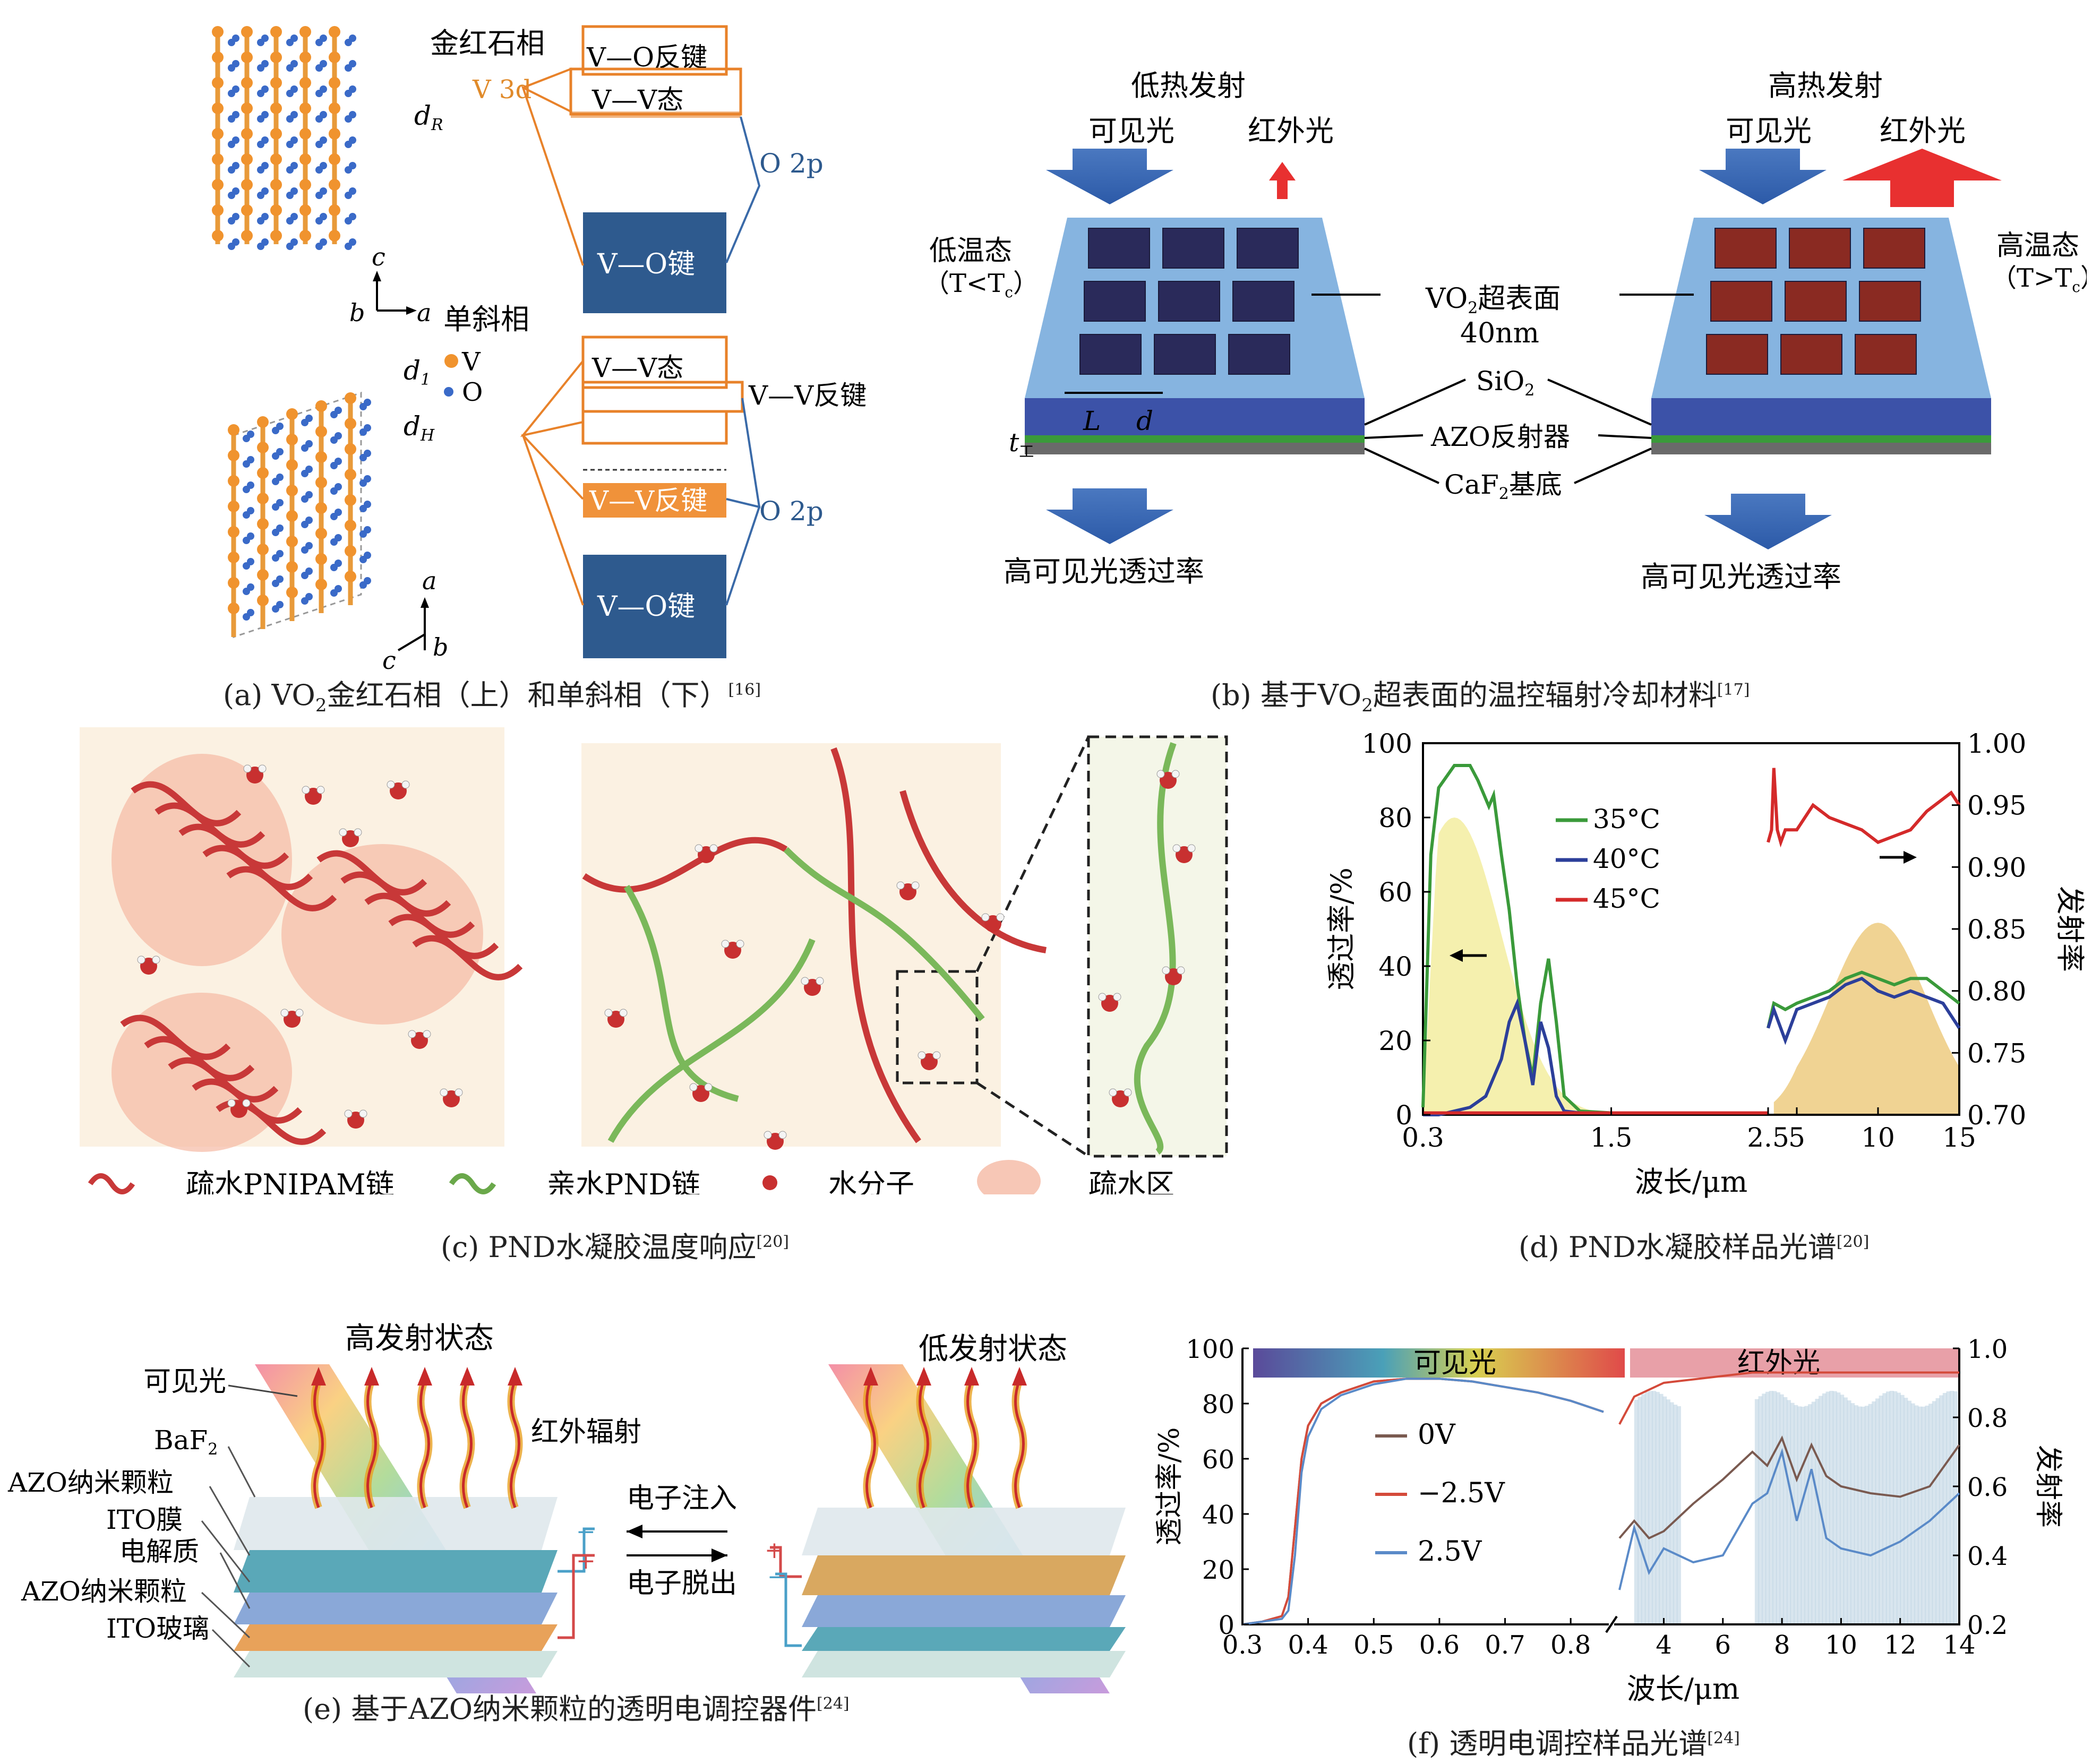  I want to click on legend-label: 45°C, so click(1626, 898).